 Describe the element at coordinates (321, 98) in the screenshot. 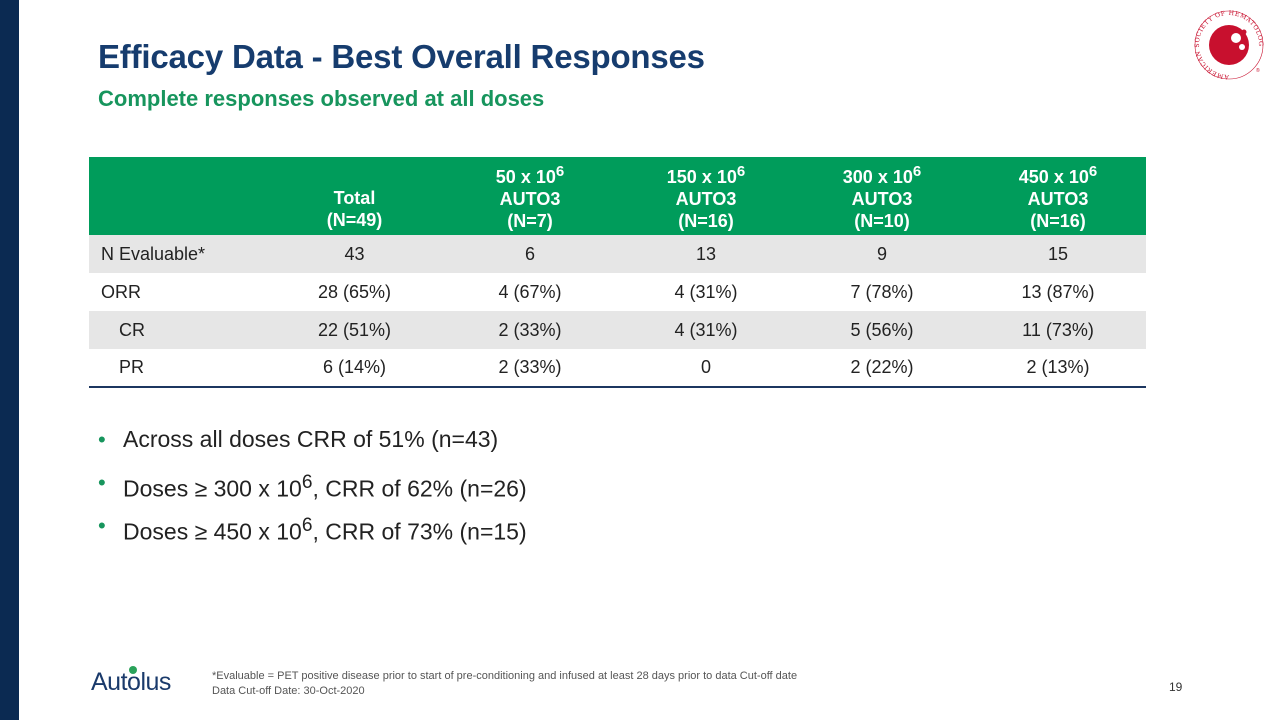

I see `slide-subtitle: Complete responses observed at all doses` at that location.